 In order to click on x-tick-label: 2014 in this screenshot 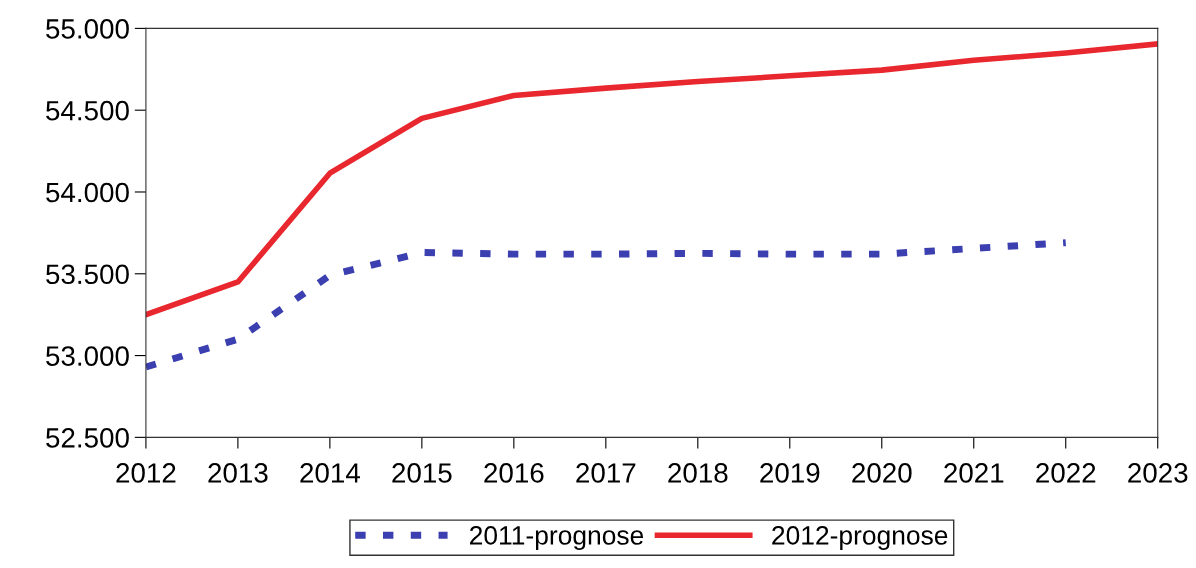, I will do `click(330, 473)`.